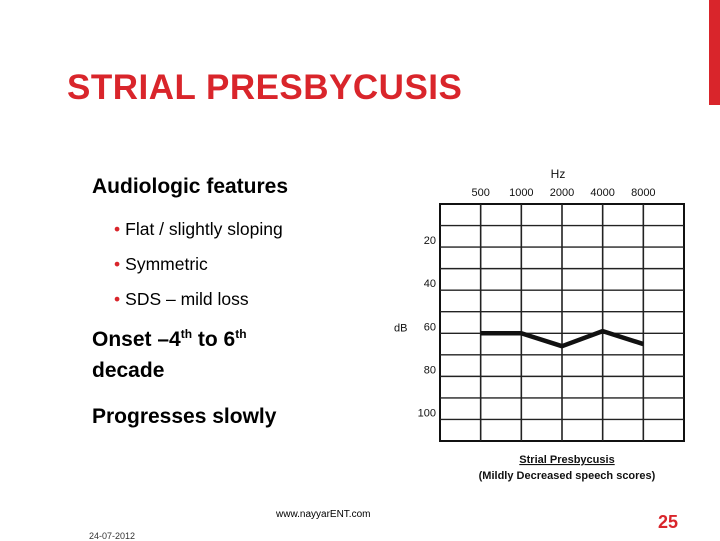  What do you see at coordinates (128, 370) in the screenshot?
I see `onset-suffix: decade` at bounding box center [128, 370].